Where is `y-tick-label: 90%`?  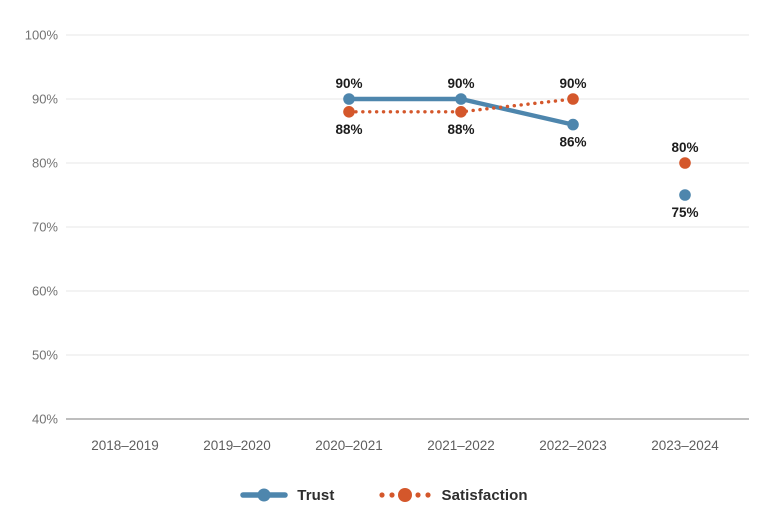 y-tick-label: 90% is located at coordinates (45, 99).